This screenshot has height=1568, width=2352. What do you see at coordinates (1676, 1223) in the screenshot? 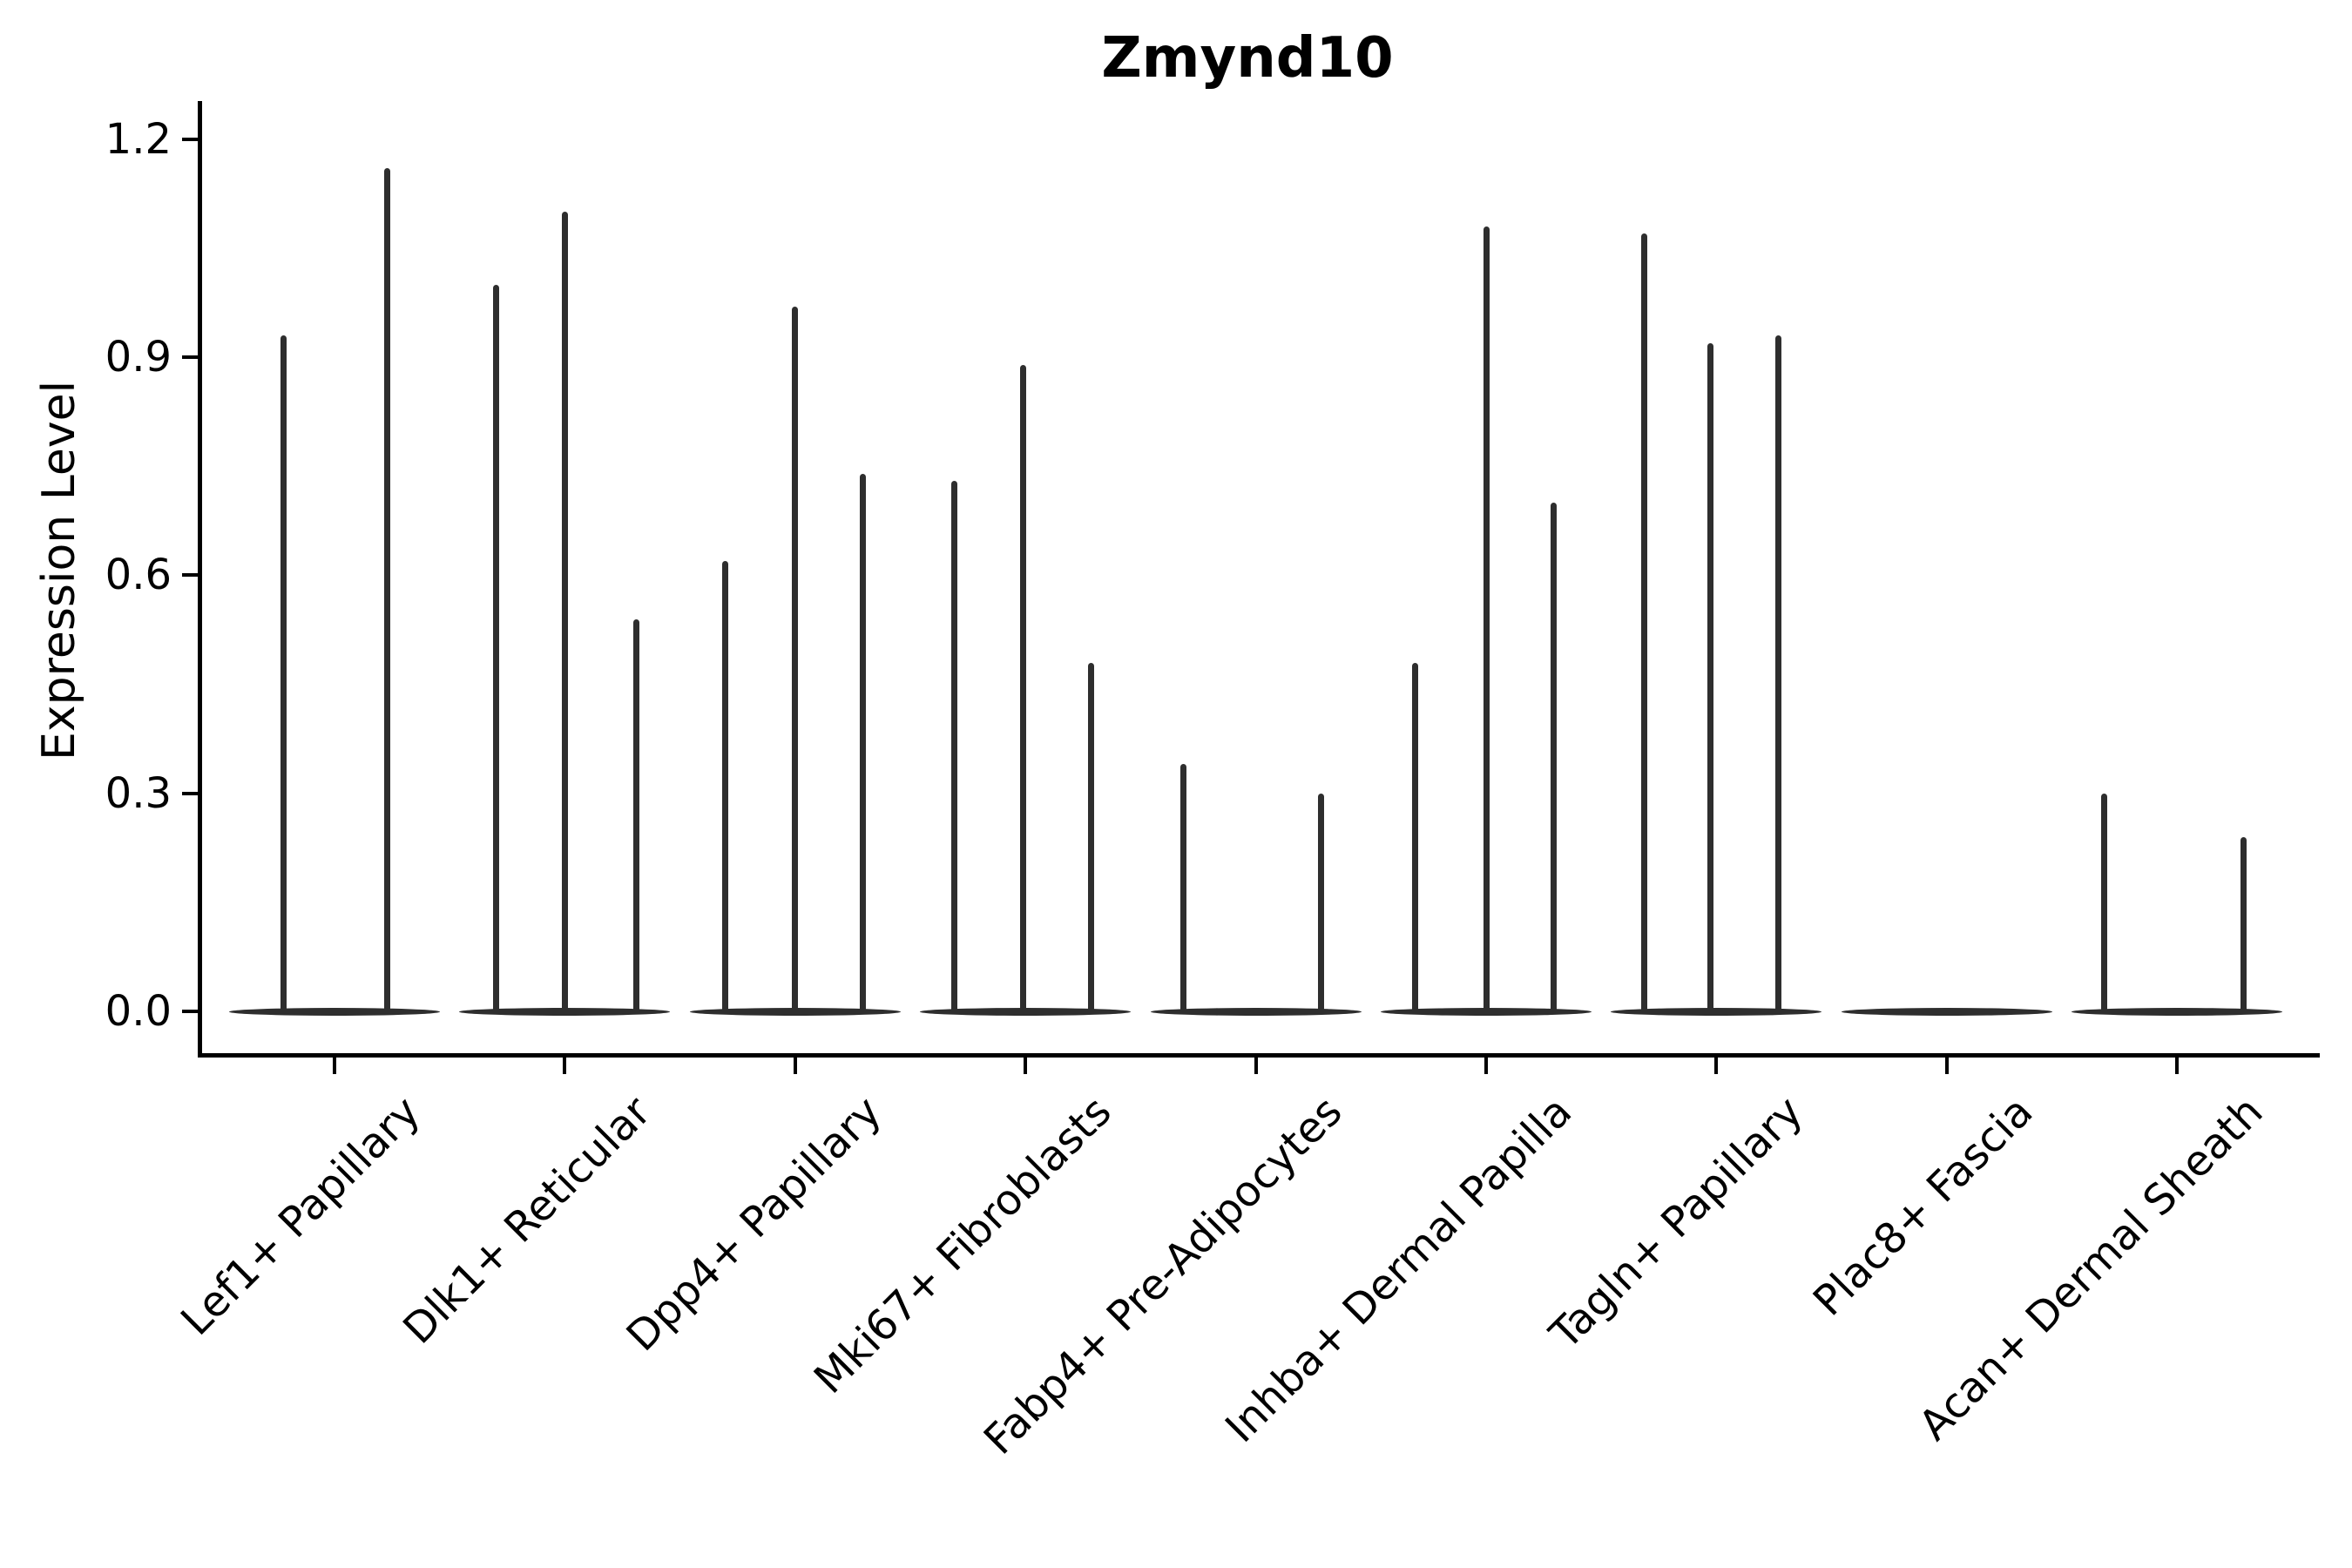
I see `x-tick-label: Tagln+ Papillary` at bounding box center [1676, 1223].